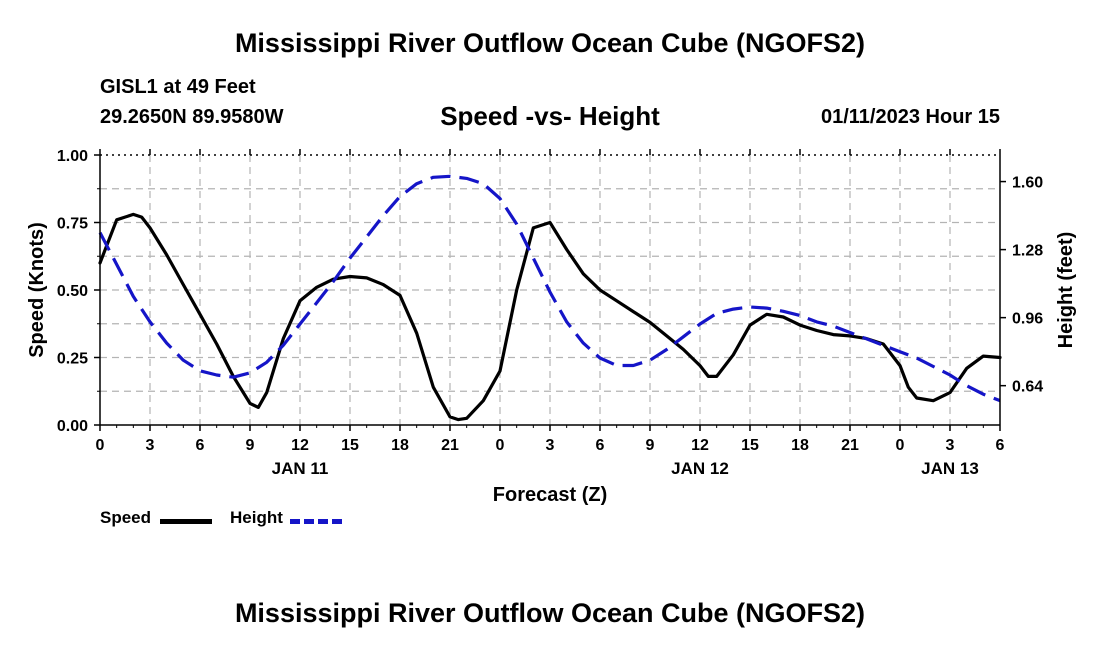  Describe the element at coordinates (256, 517) in the screenshot. I see `legend-height-label: Height` at that location.